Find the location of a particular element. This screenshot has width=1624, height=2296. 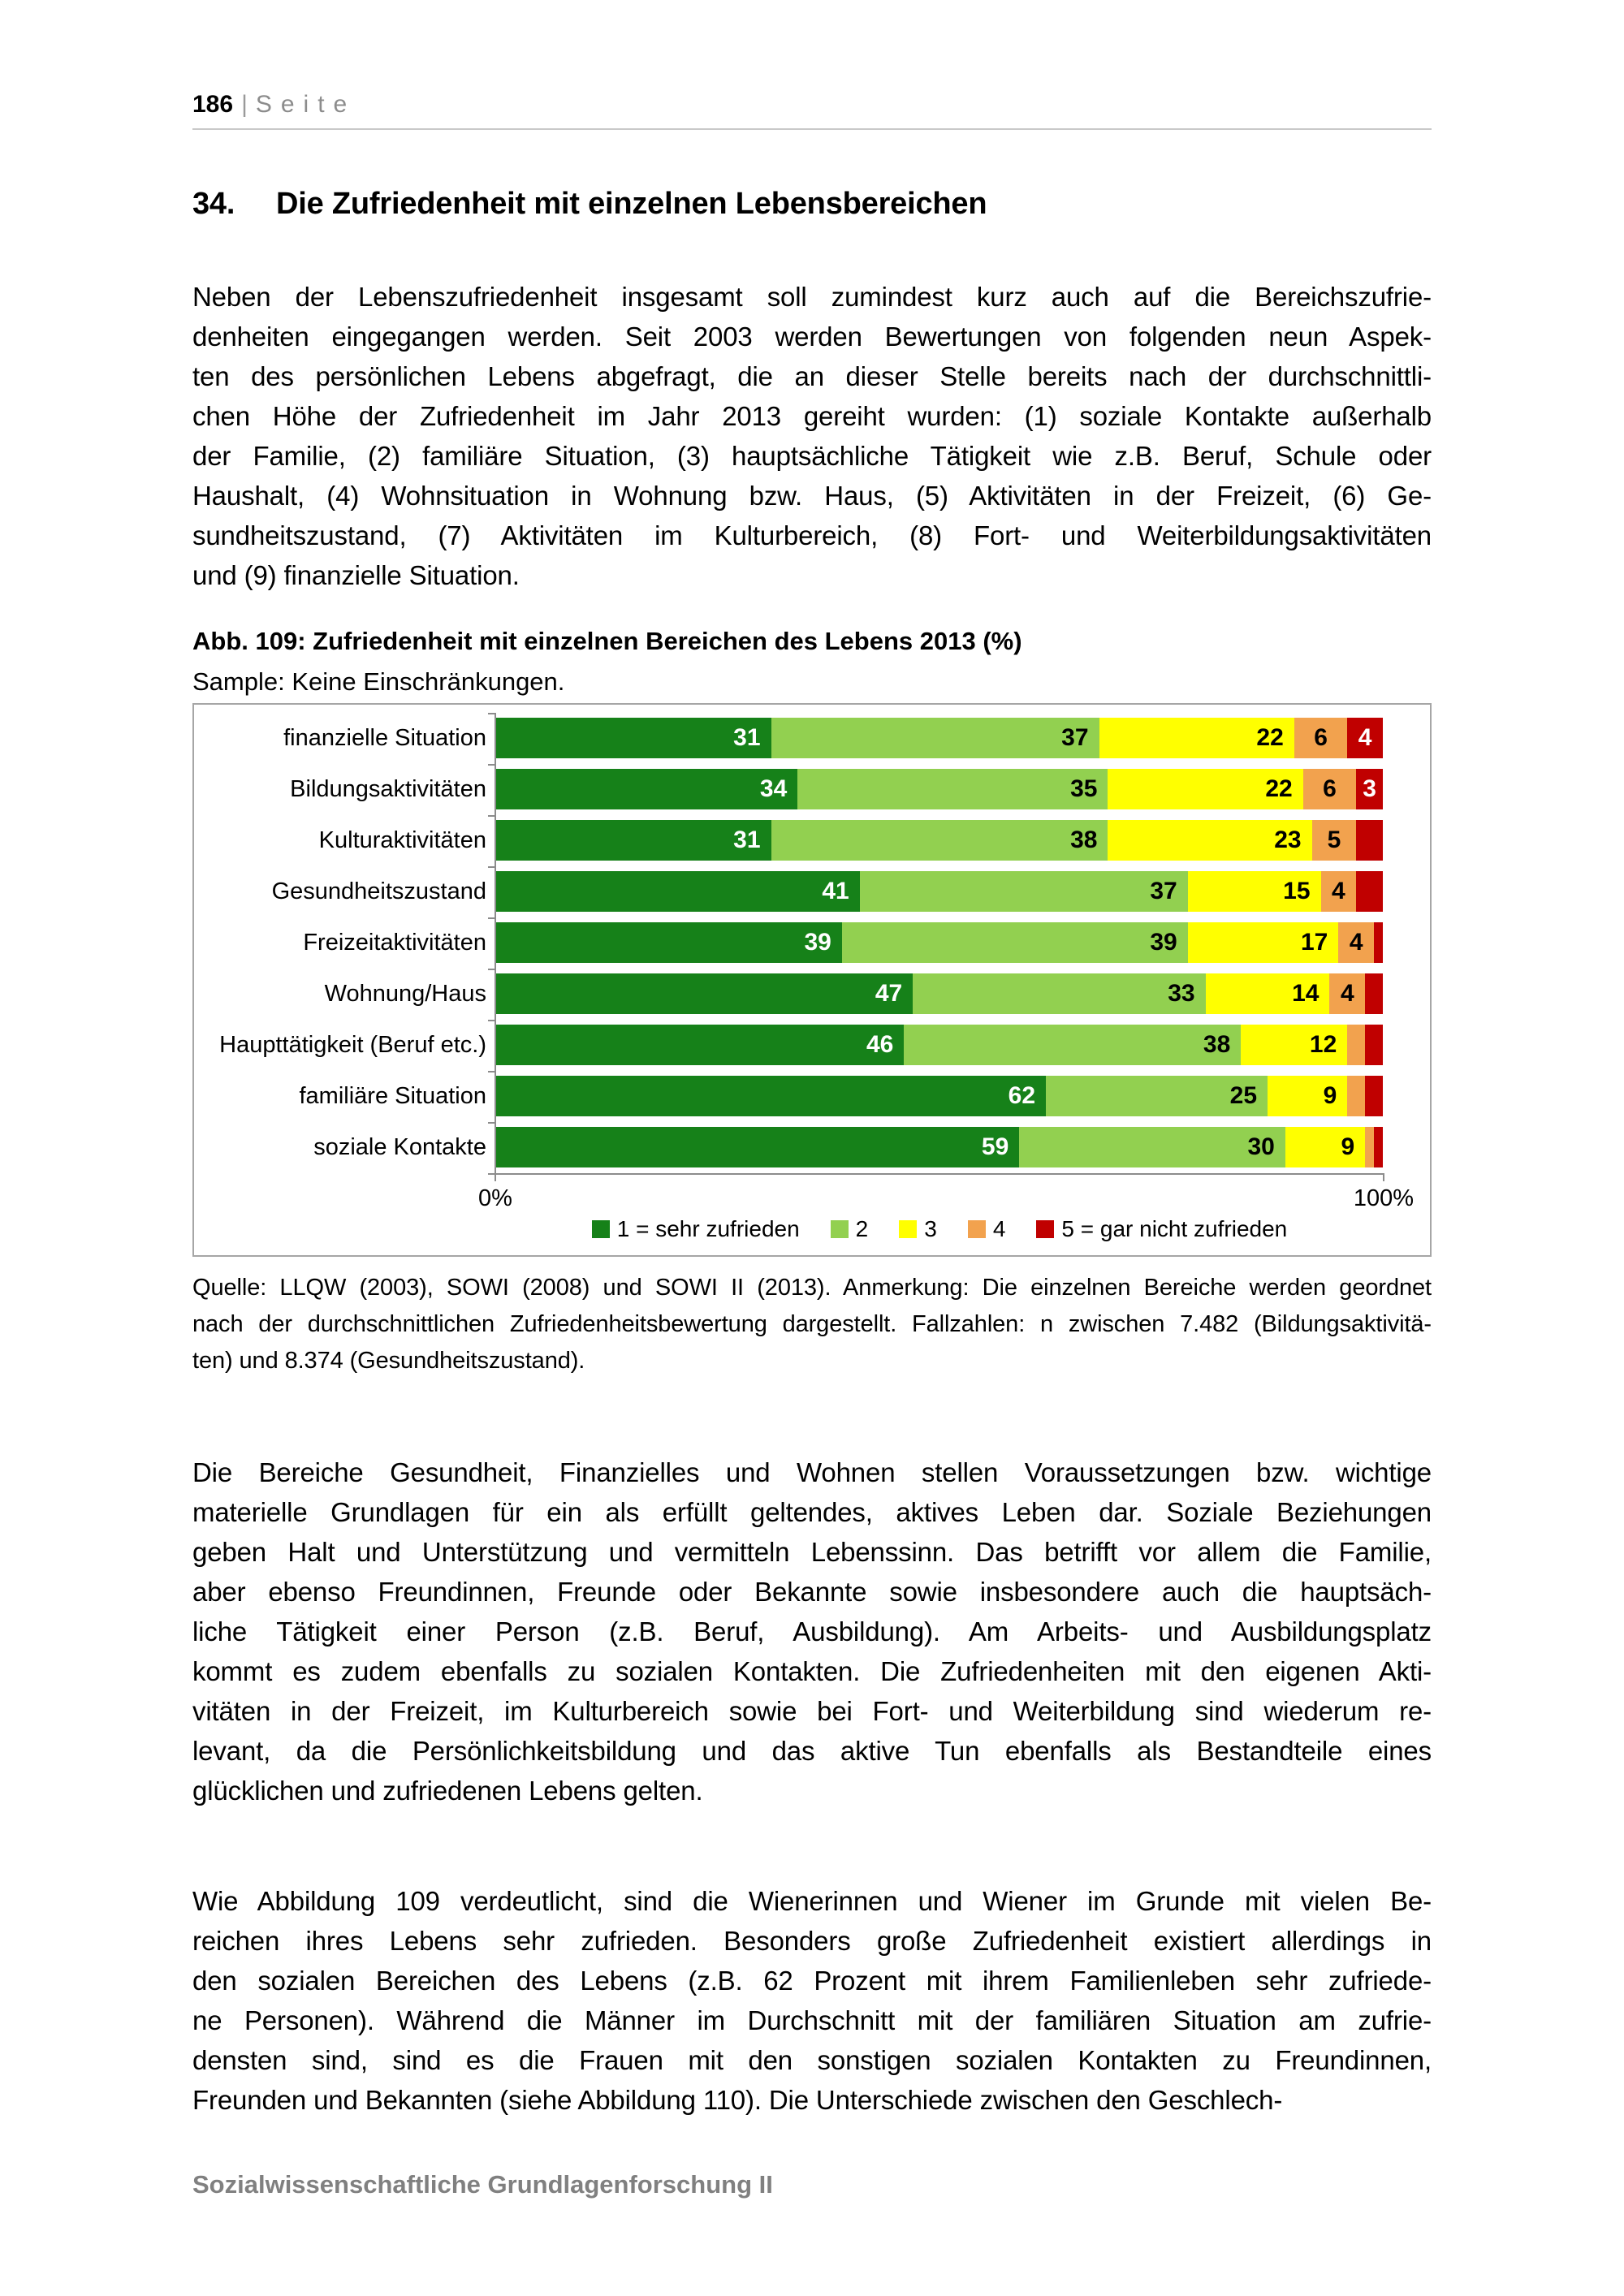

bar-row: 39 39 17 4 is located at coordinates (939, 942).